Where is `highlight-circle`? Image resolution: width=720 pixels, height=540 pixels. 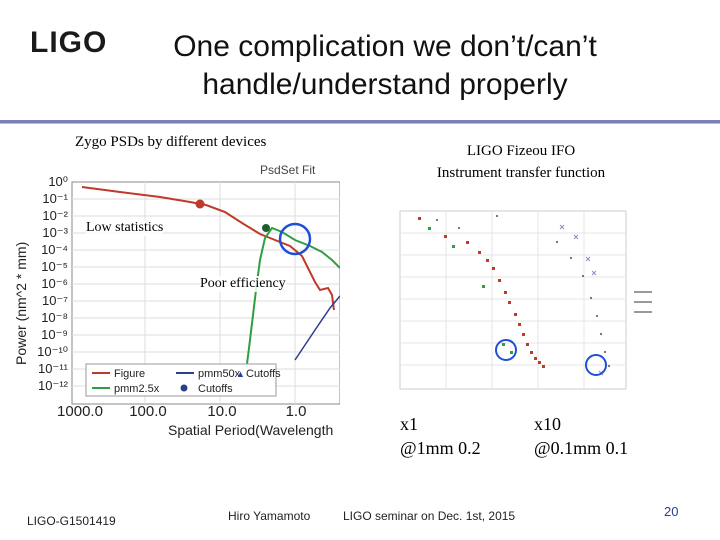
highlight-circle is located at coordinates (295, 239).